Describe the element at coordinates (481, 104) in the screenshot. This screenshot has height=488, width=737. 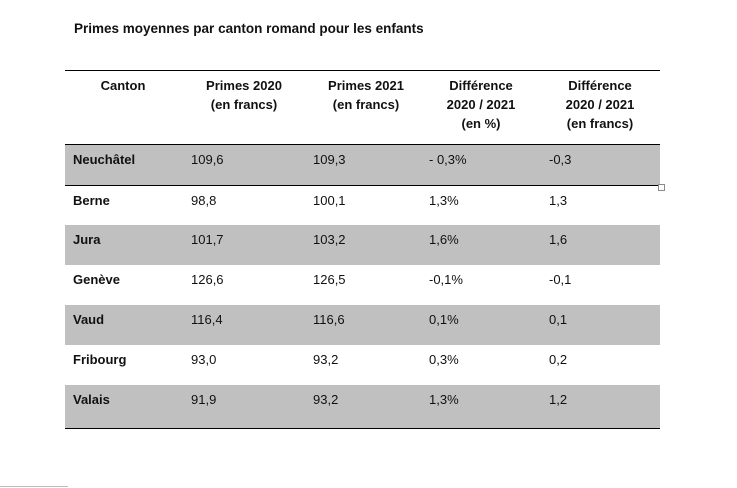
I see `header-difference-pct: Différence 2020 / 2021 (en %)` at that location.